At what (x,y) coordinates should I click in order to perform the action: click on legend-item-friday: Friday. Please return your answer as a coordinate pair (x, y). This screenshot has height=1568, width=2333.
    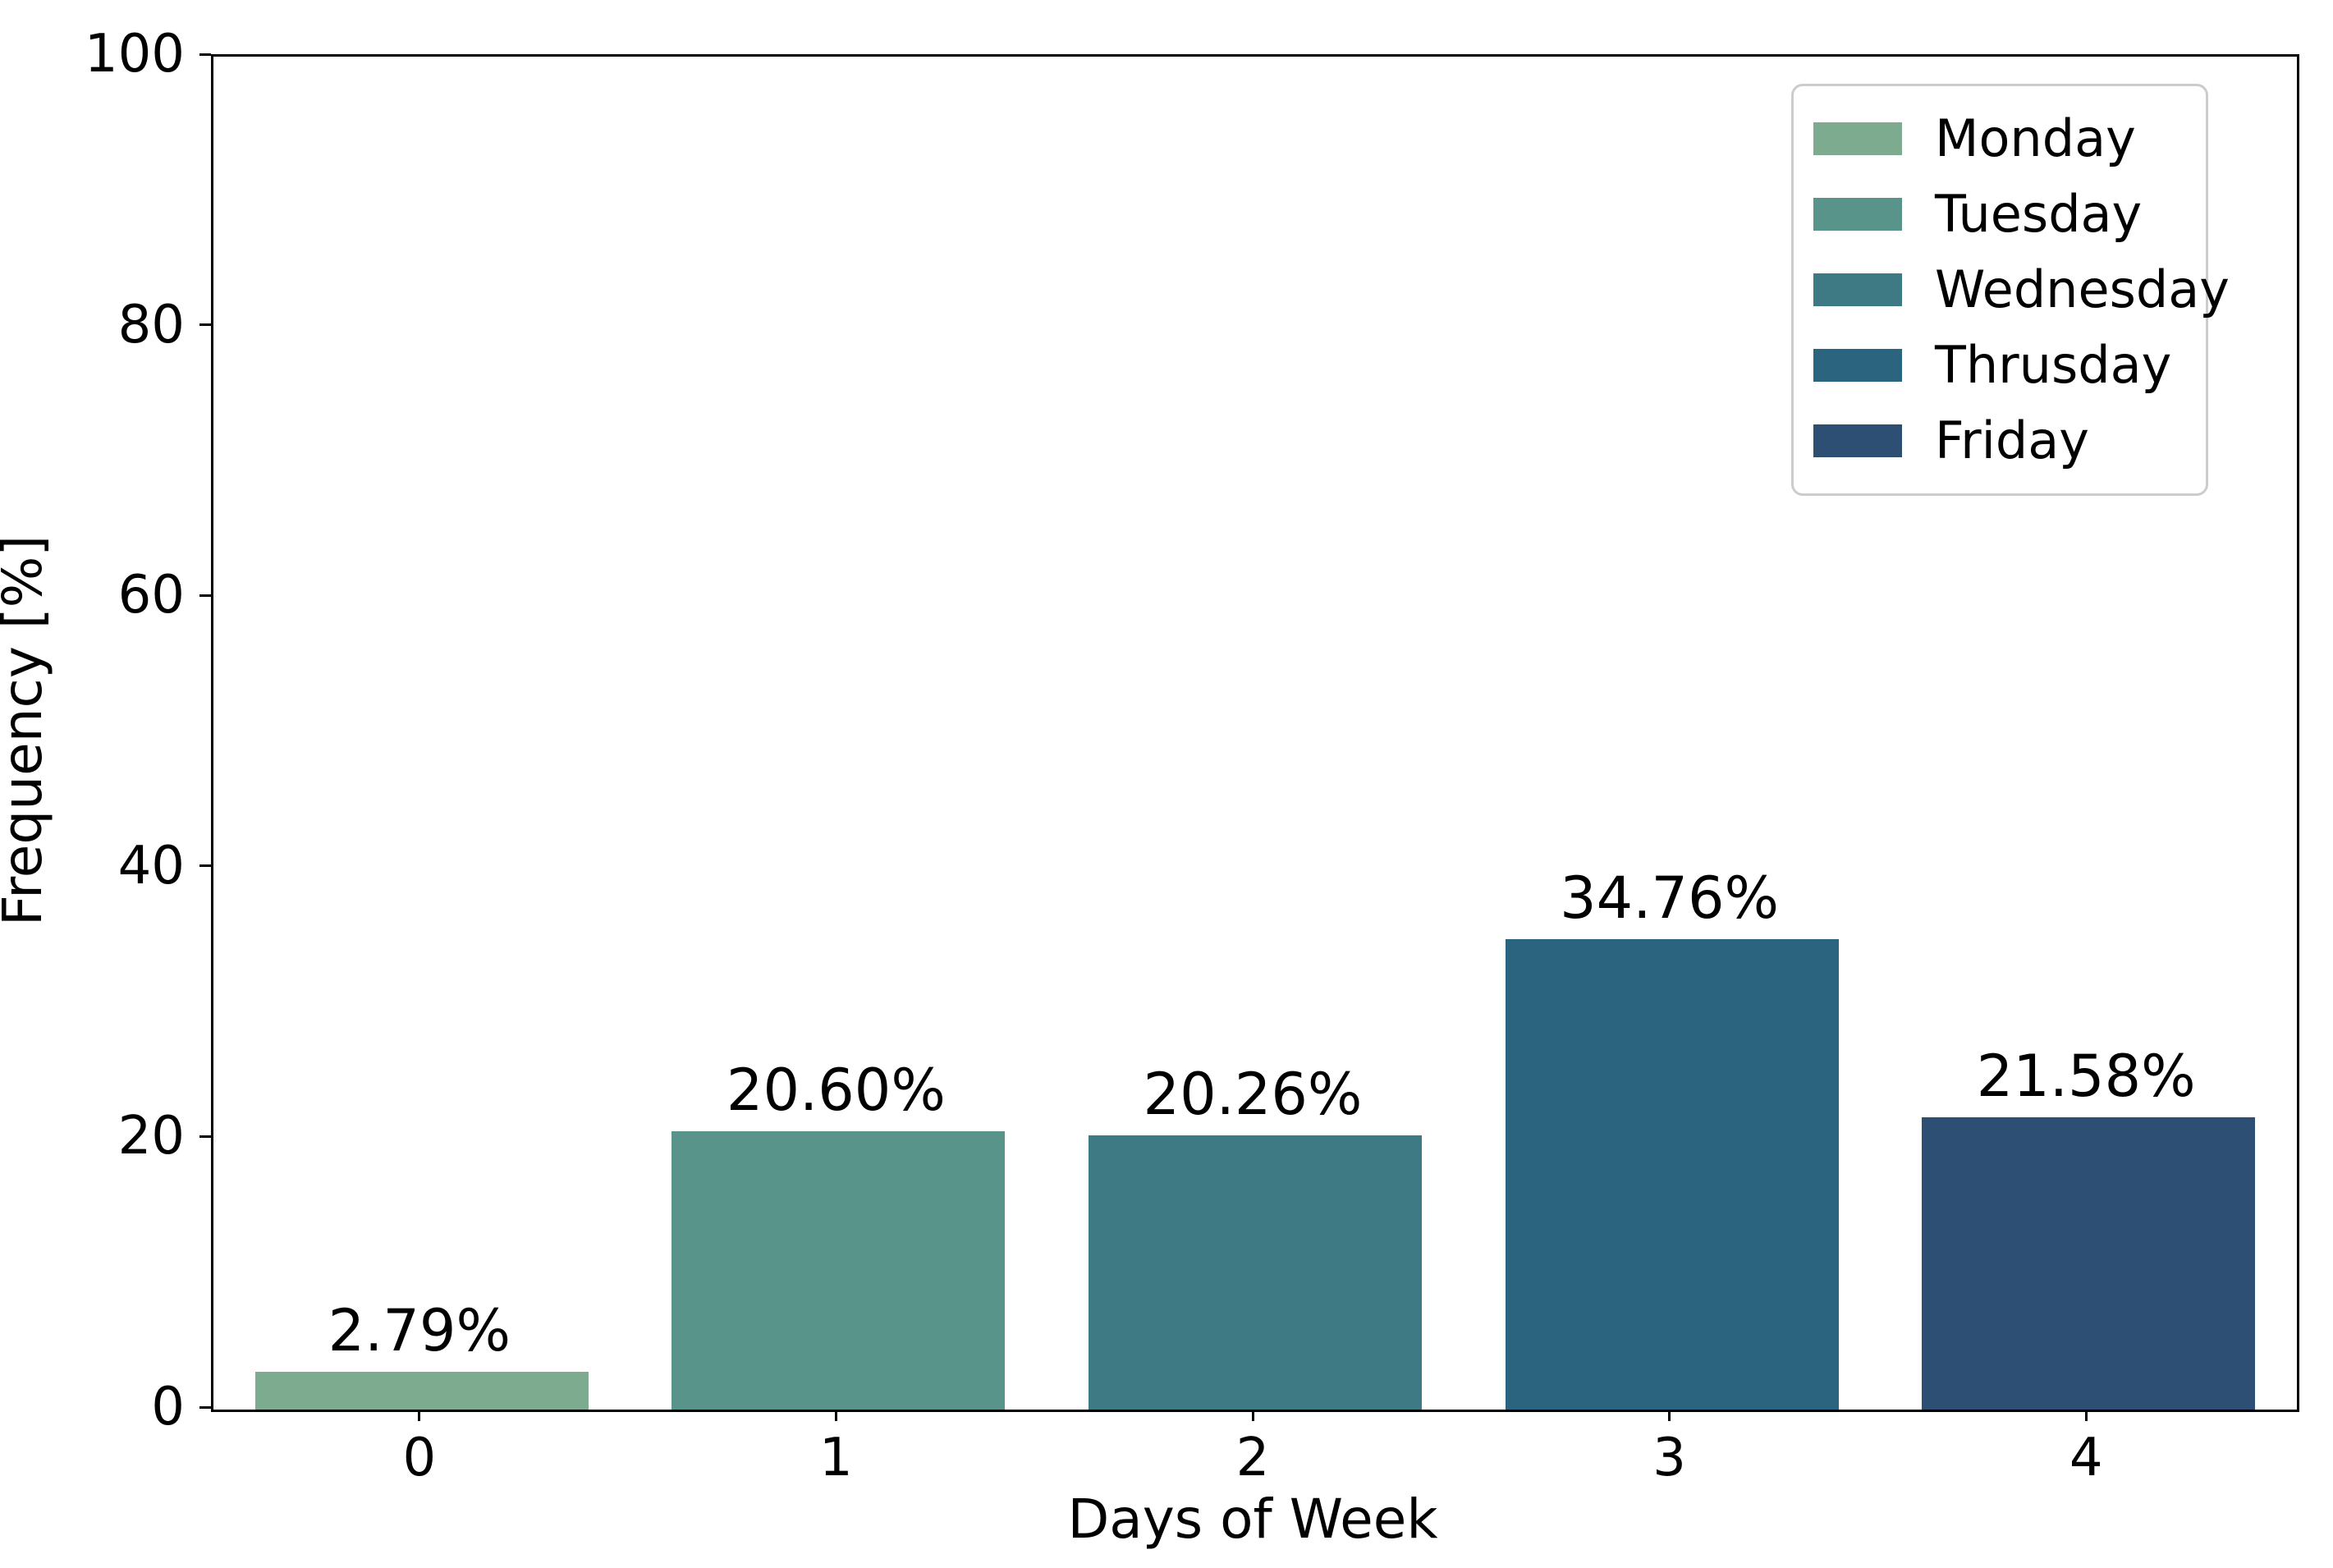
    Looking at the image, I should click on (2000, 441).